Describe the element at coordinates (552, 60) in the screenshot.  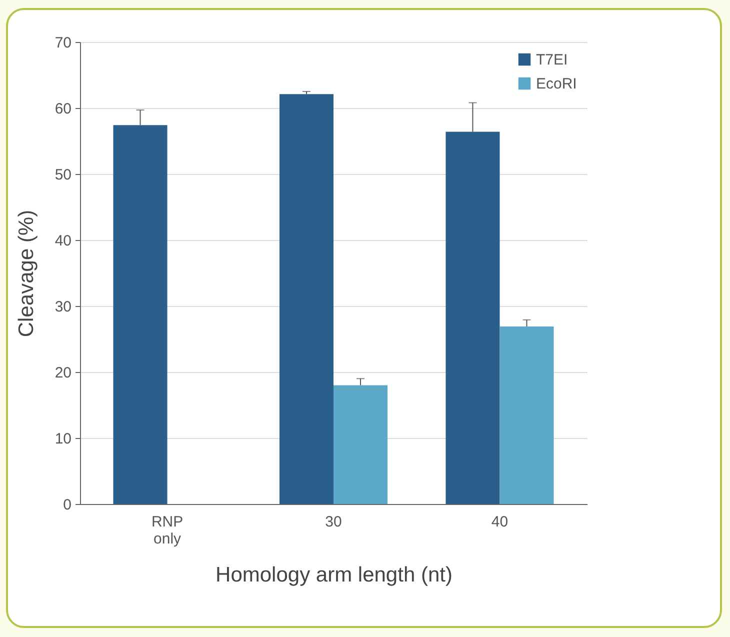
I see `legend-label: T7EI` at that location.